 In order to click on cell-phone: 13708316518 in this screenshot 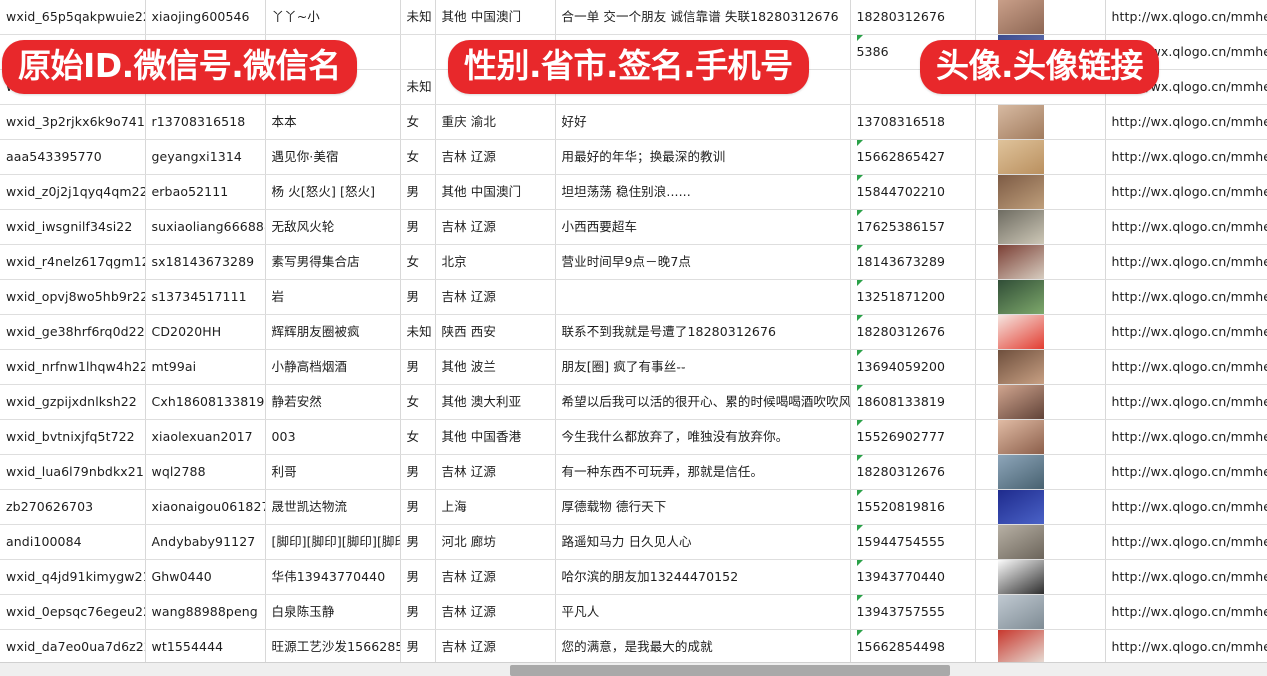, I will do `click(913, 122)`.